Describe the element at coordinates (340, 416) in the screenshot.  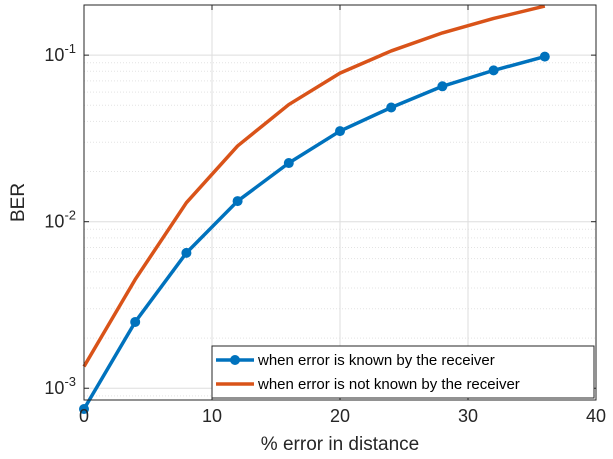
I see `x-tick-label: 20` at that location.